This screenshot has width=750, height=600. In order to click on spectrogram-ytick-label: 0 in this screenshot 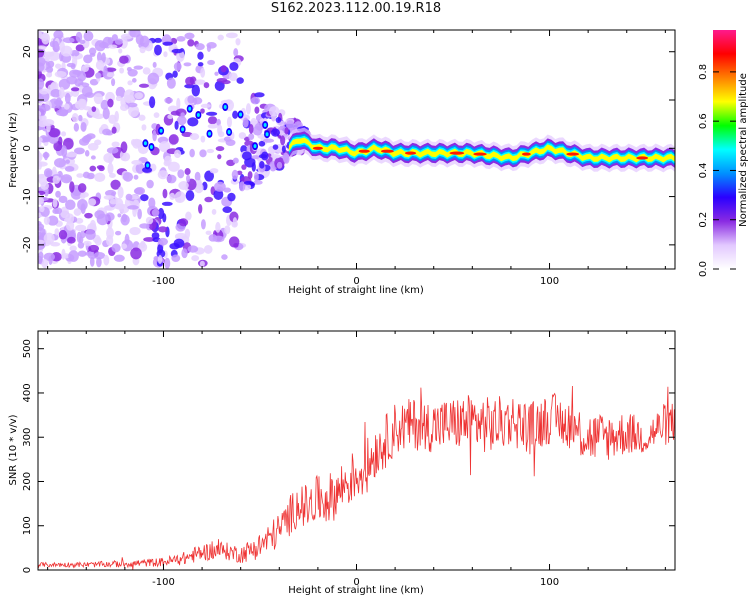, I will do `click(27, 148)`.